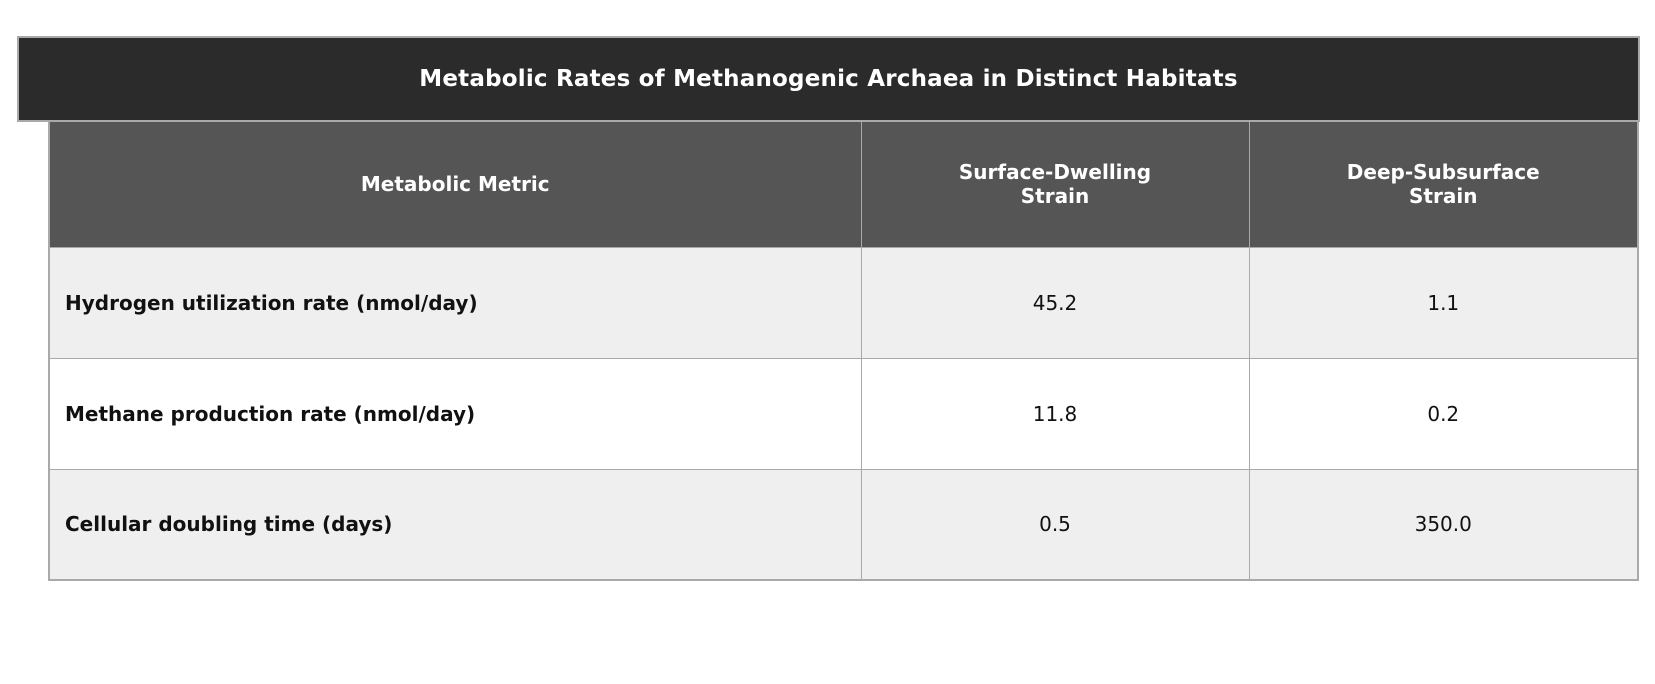  I want to click on column-header-line: Surface-Dwelling, so click(1055, 172).